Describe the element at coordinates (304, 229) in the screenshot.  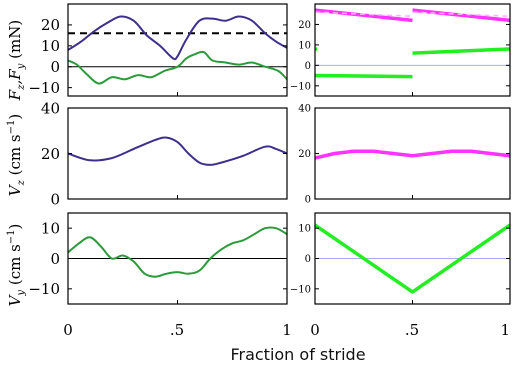
I see `right-vy-ytick-label-0: 10` at that location.